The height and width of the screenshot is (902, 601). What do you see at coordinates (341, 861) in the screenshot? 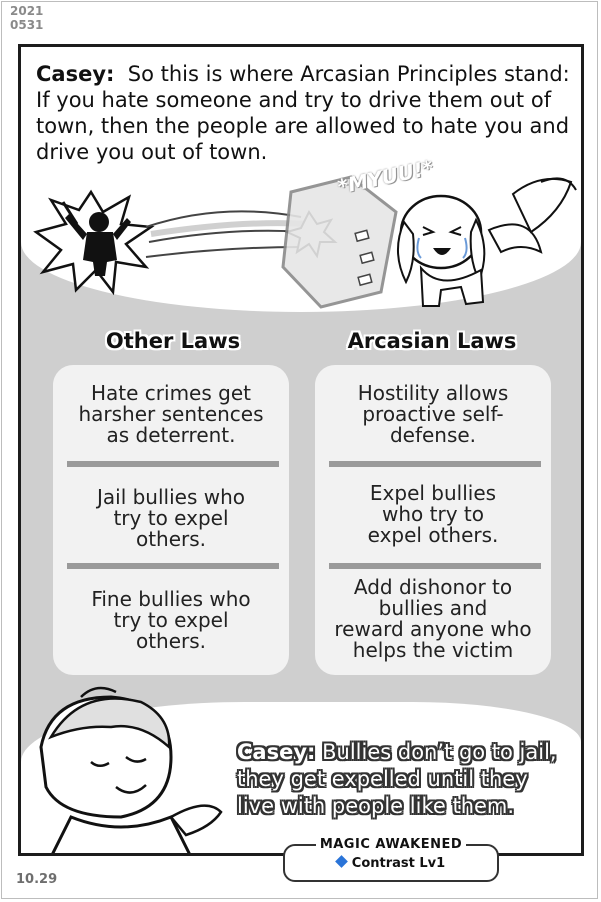
I see `diamond-icon` at bounding box center [341, 861].